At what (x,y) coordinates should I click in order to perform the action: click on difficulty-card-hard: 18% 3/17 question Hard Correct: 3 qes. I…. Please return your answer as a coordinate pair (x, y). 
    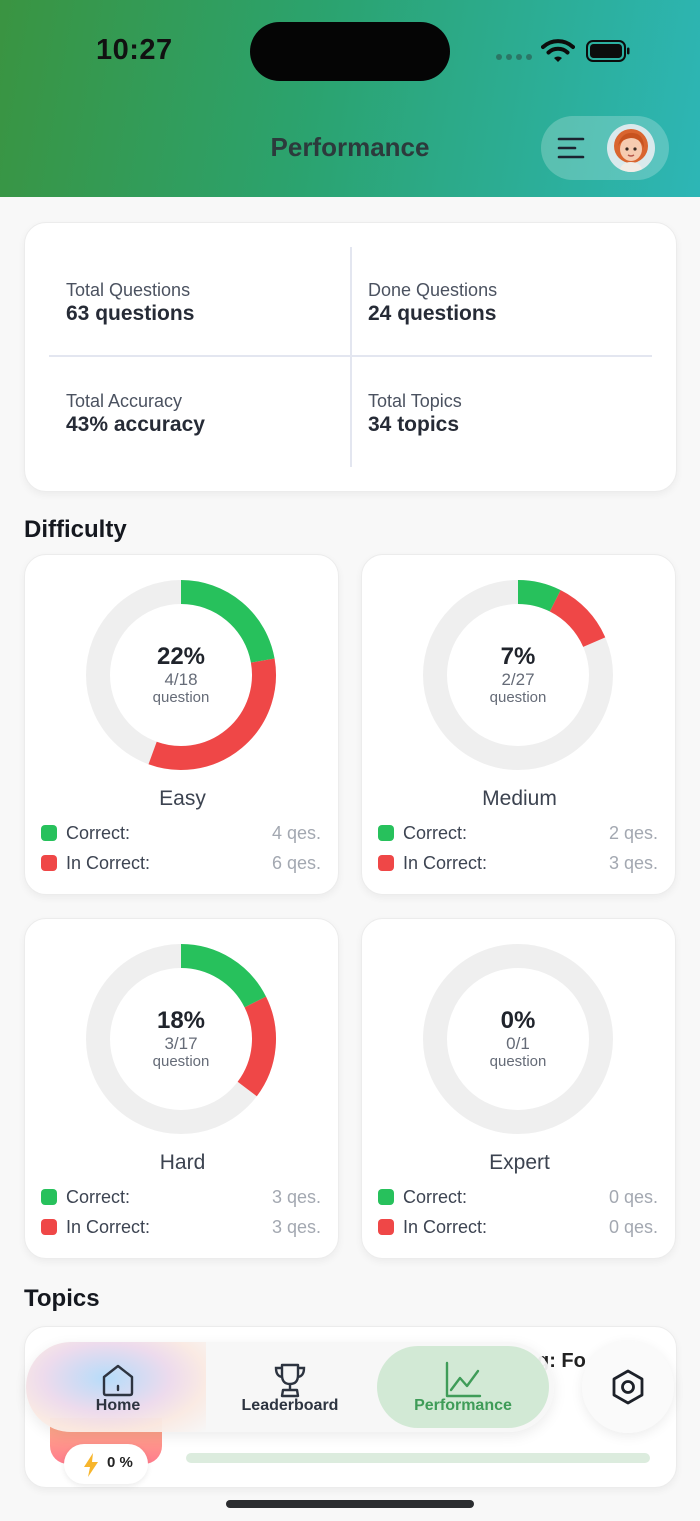
    Looking at the image, I should click on (181, 1088).